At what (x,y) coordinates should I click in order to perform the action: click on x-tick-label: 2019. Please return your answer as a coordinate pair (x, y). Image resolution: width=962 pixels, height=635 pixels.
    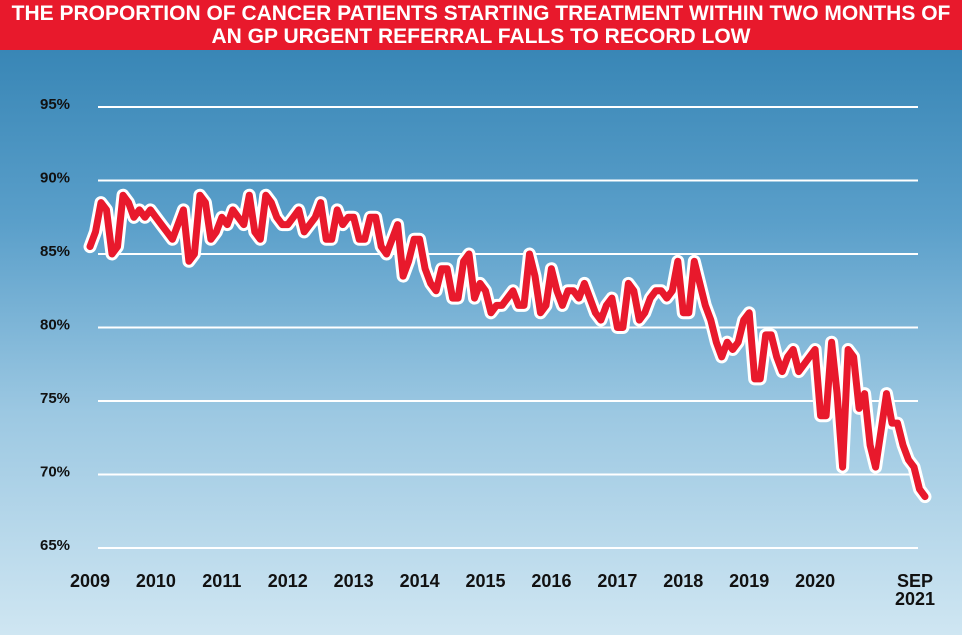
    Looking at the image, I should click on (749, 581).